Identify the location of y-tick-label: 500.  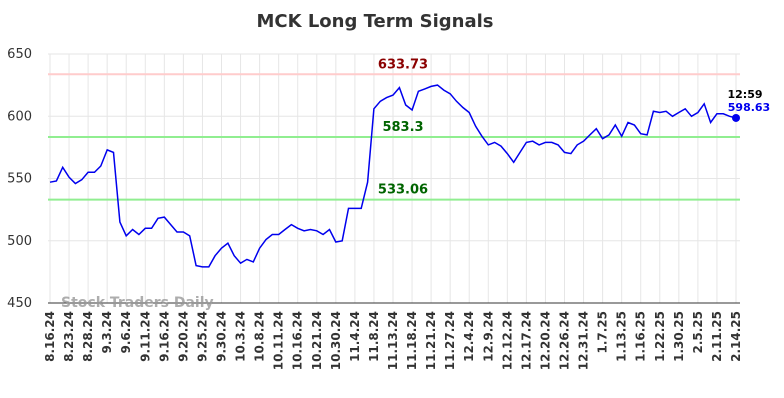
(19, 241).